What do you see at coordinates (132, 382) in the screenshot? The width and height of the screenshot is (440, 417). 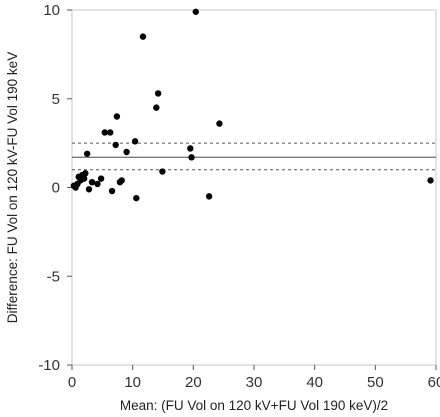 I see `x-tick-label: 10` at bounding box center [132, 382].